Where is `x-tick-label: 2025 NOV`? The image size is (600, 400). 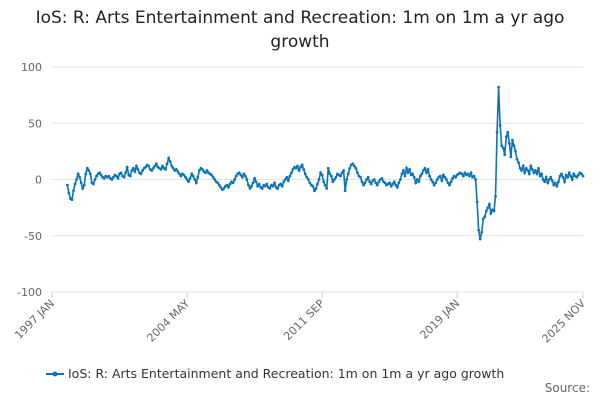 x-tick-label: 2025 NOV is located at coordinates (564, 321).